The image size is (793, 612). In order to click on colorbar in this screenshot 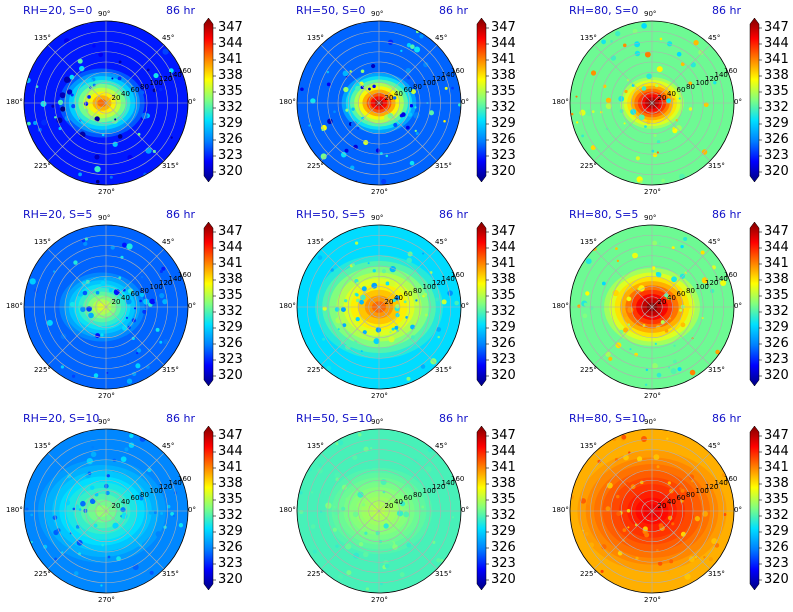, I will do `click(754, 508)`.